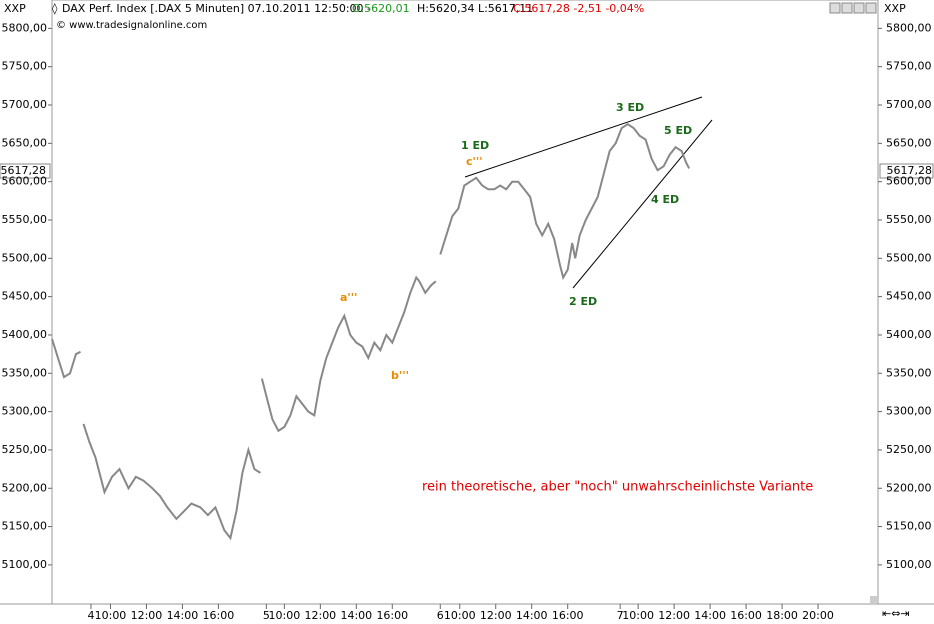  I want to click on high-low: H:5620,34 L:5617,11, so click(475, 8).